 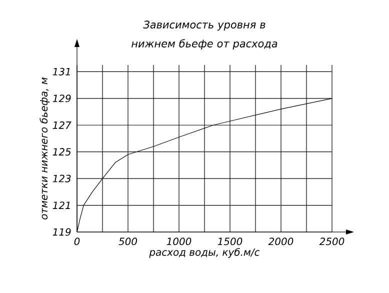 I want to click on x-tick-label: 0, so click(x=77, y=242).